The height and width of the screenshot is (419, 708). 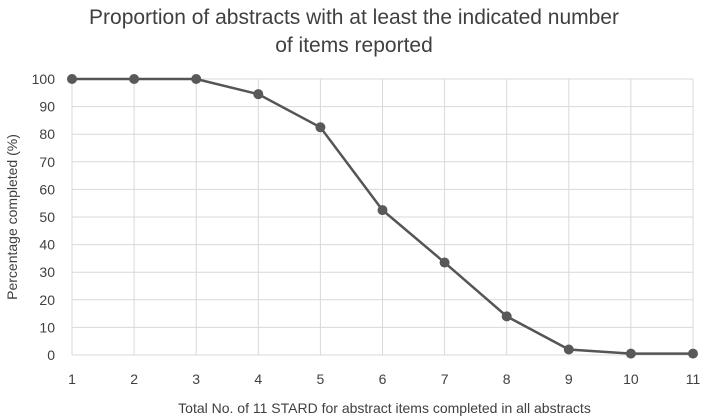 I want to click on y-tick-label: 40, so click(x=47, y=245).